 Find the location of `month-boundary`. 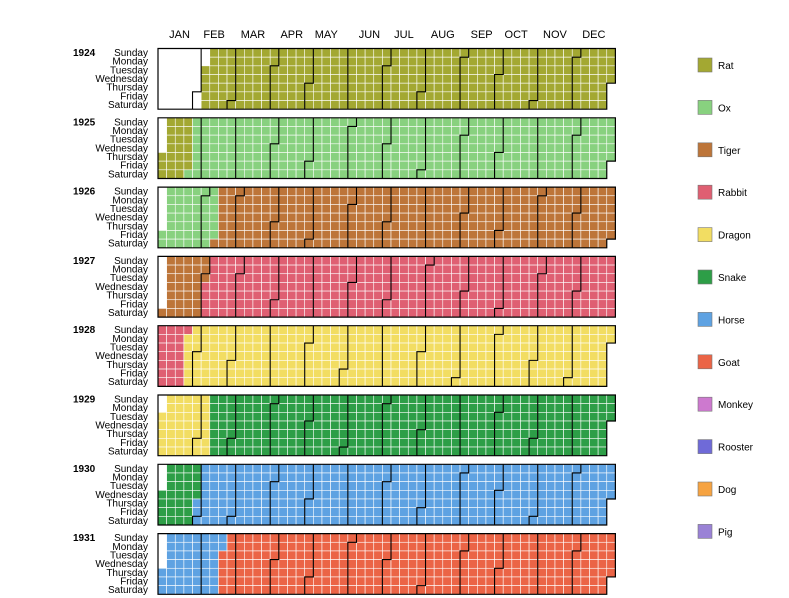

month-boundary is located at coordinates (196, 356).